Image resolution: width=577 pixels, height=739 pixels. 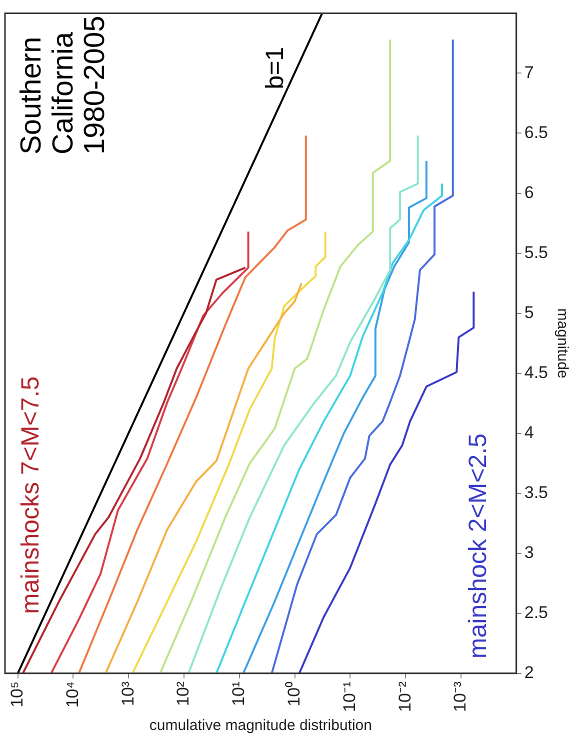 What do you see at coordinates (30, 495) in the screenshot?
I see `text: mainshocks 7<M<7.5` at bounding box center [30, 495].